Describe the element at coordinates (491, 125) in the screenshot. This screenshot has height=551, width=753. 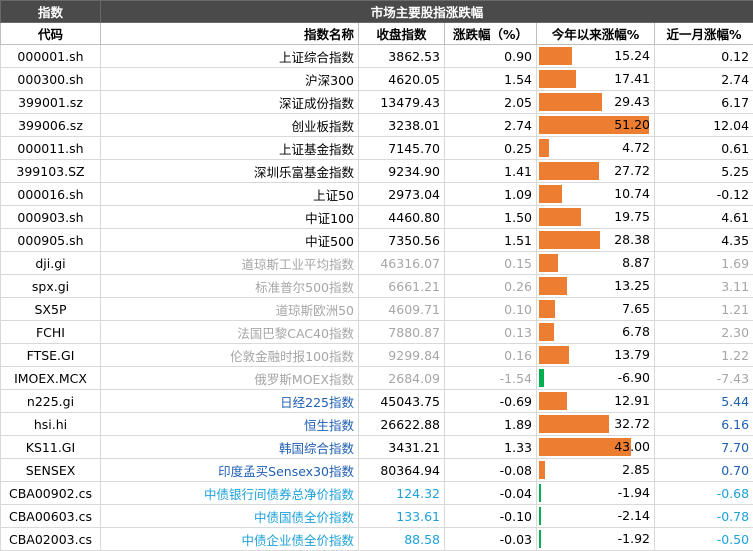
I see `change-pct: 2.74` at that location.